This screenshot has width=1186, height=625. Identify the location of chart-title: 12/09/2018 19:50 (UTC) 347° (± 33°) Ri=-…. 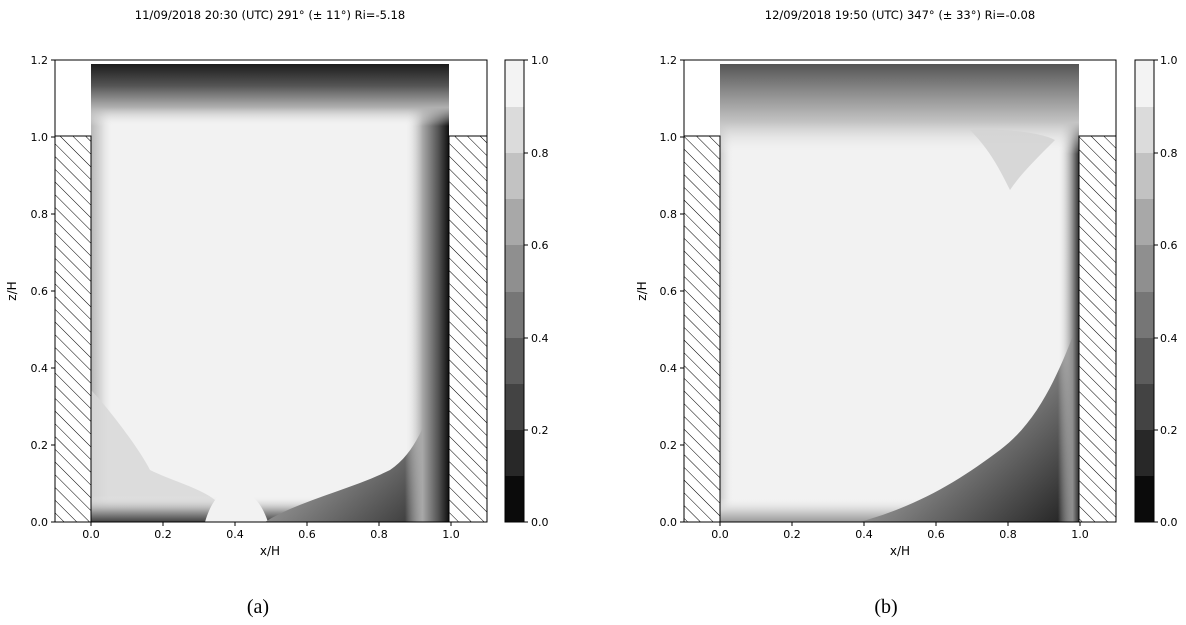
(900, 15).